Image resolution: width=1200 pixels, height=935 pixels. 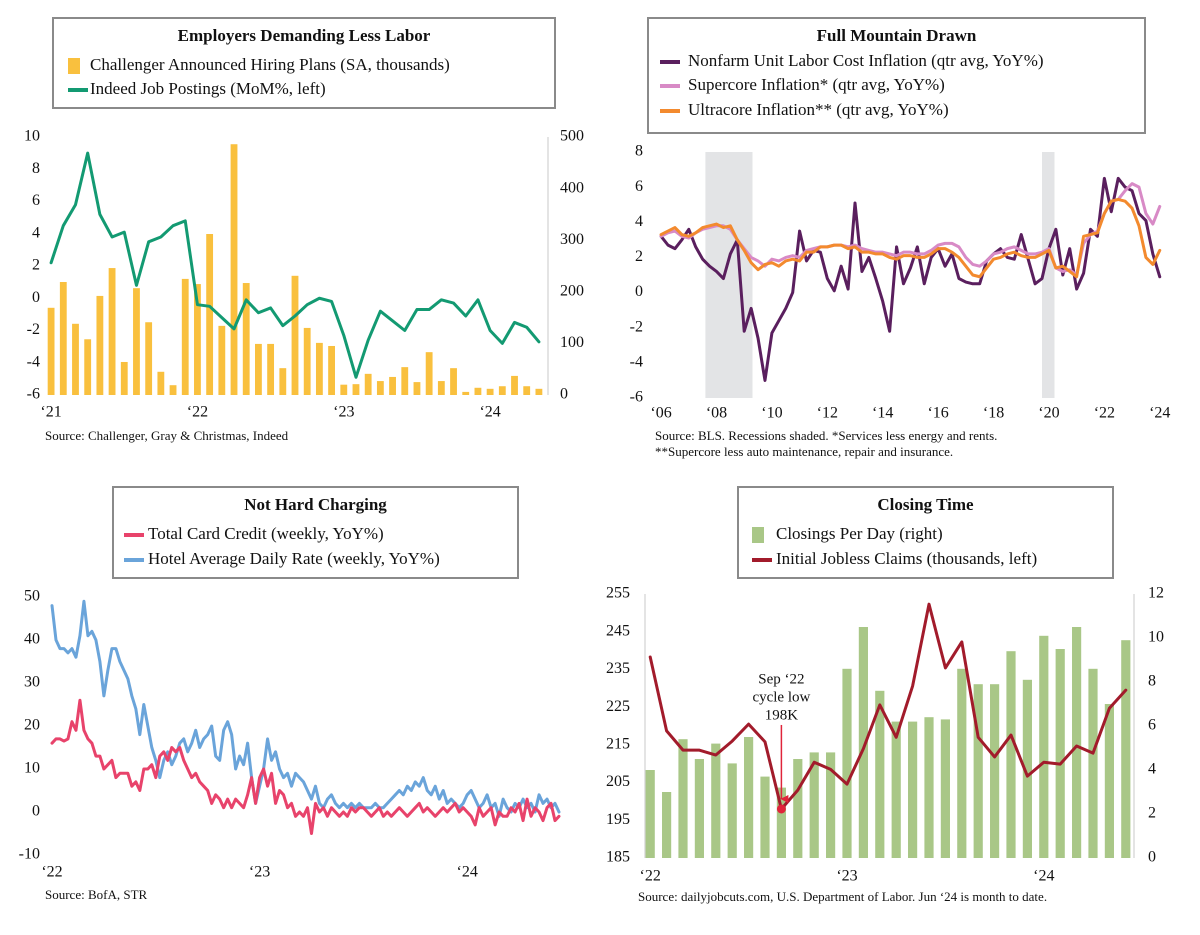 I want to click on annotation-text: 198K, so click(x=782, y=715).